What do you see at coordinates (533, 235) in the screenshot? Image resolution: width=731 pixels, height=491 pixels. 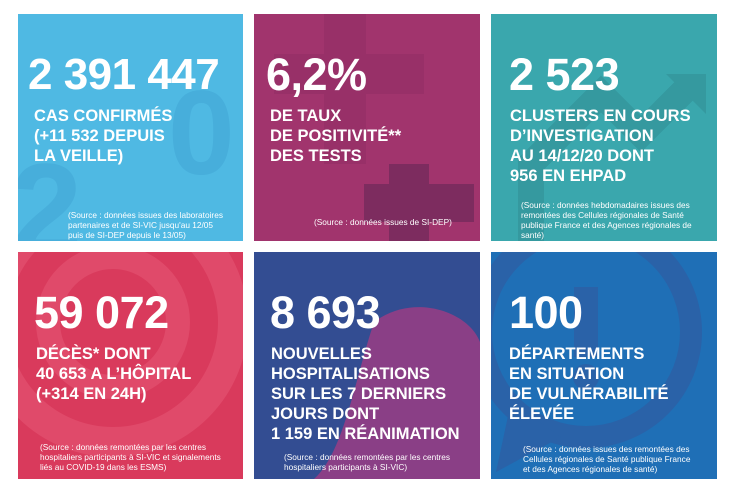 I see `source-line: santé)` at bounding box center [533, 235].